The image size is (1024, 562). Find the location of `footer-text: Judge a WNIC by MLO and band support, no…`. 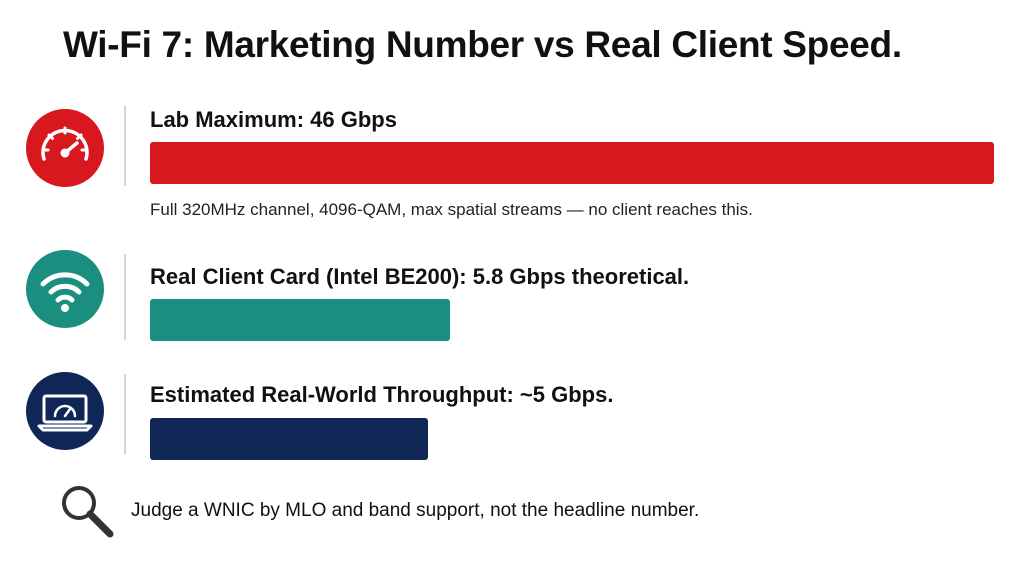

footer-text: Judge a WNIC by MLO and band support, no… is located at coordinates (415, 510).